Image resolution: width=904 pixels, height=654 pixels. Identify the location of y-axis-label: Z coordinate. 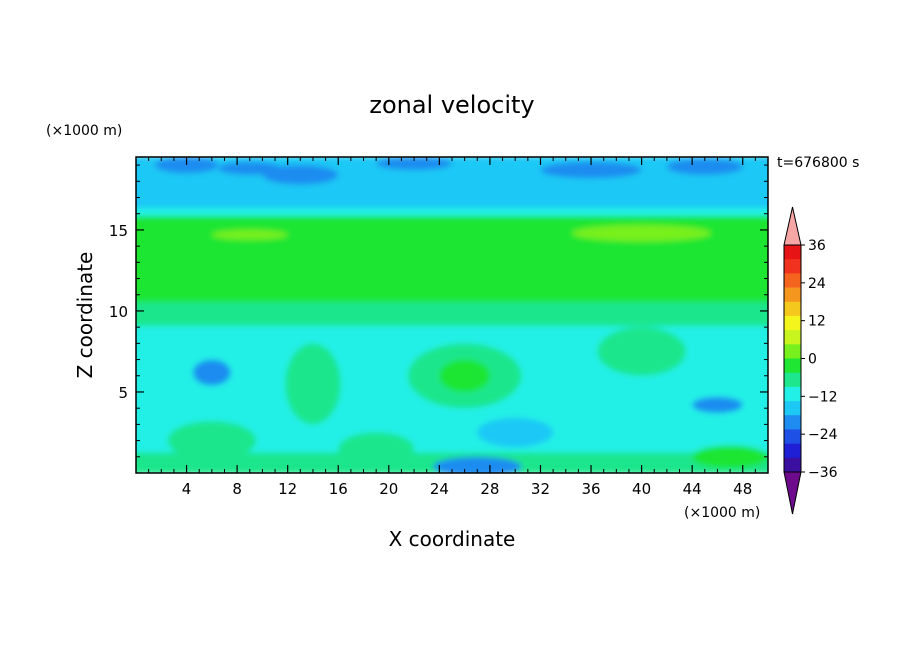
(85, 315).